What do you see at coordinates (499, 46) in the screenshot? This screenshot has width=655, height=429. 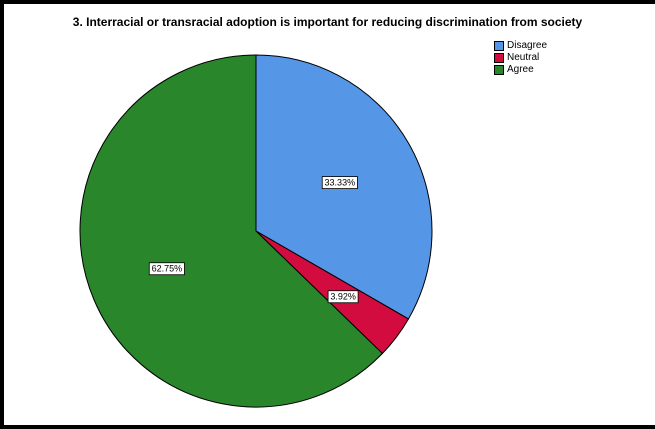 I see `legend-swatch-disagree` at bounding box center [499, 46].